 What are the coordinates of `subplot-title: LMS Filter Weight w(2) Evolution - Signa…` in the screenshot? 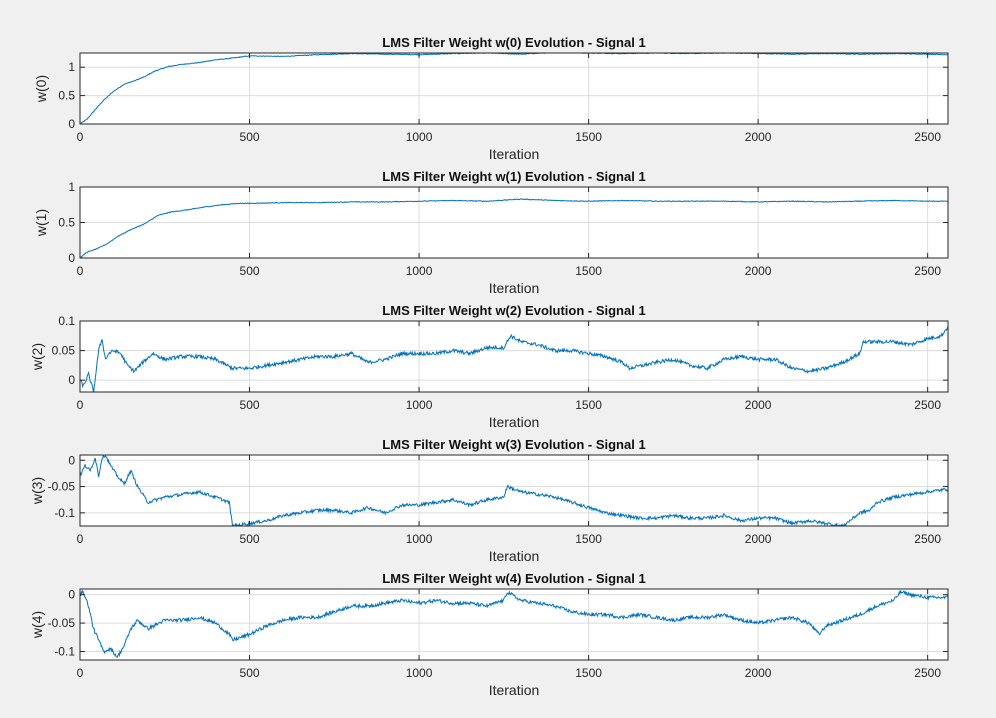 It's located at (513, 310).